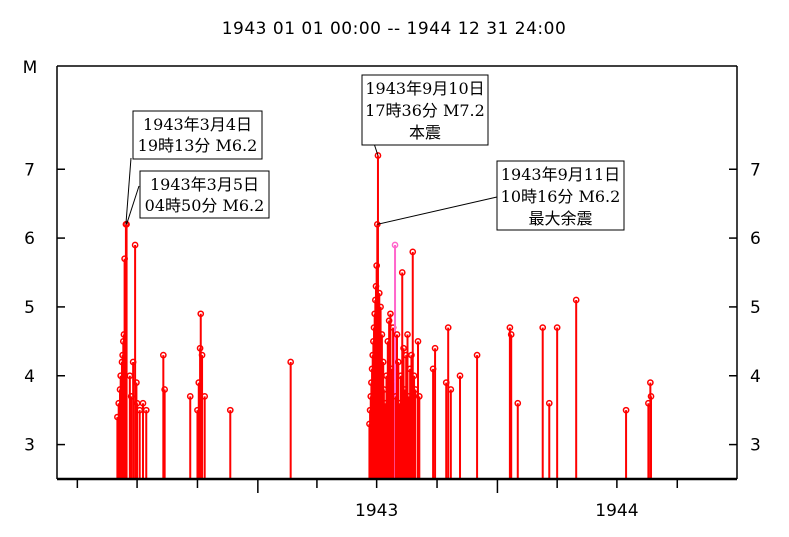 This screenshot has height=537, width=789. I want to click on y-tick-label-left-4: 4, so click(29, 377).